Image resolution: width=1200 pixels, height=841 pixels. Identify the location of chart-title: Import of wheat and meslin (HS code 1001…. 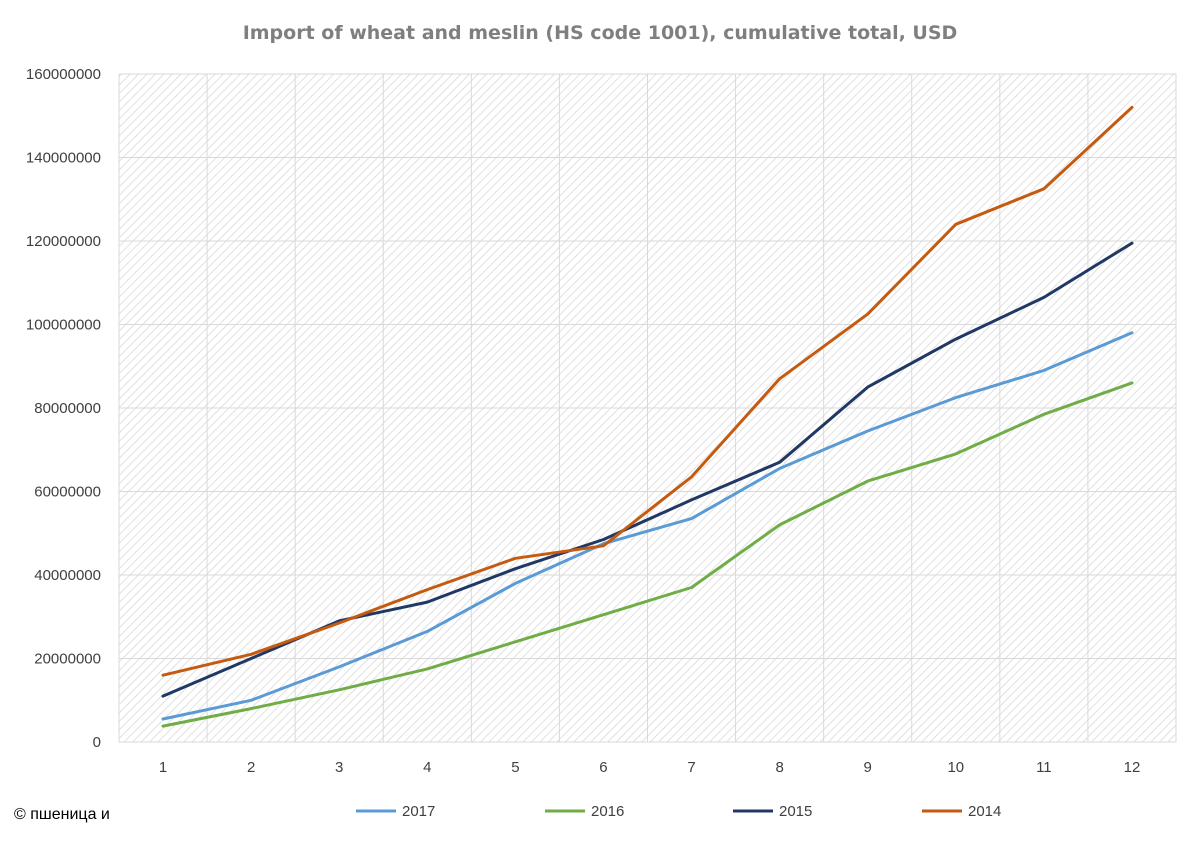
(600, 33).